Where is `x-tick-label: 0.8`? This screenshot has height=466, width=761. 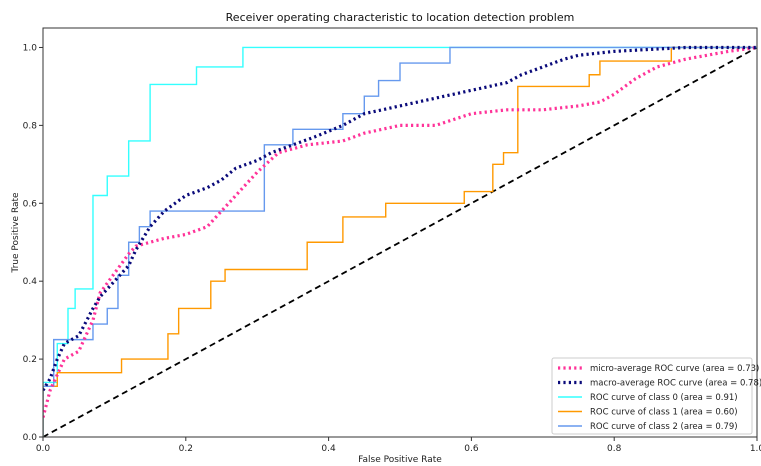
x-tick-label: 0.8 is located at coordinates (614, 449).